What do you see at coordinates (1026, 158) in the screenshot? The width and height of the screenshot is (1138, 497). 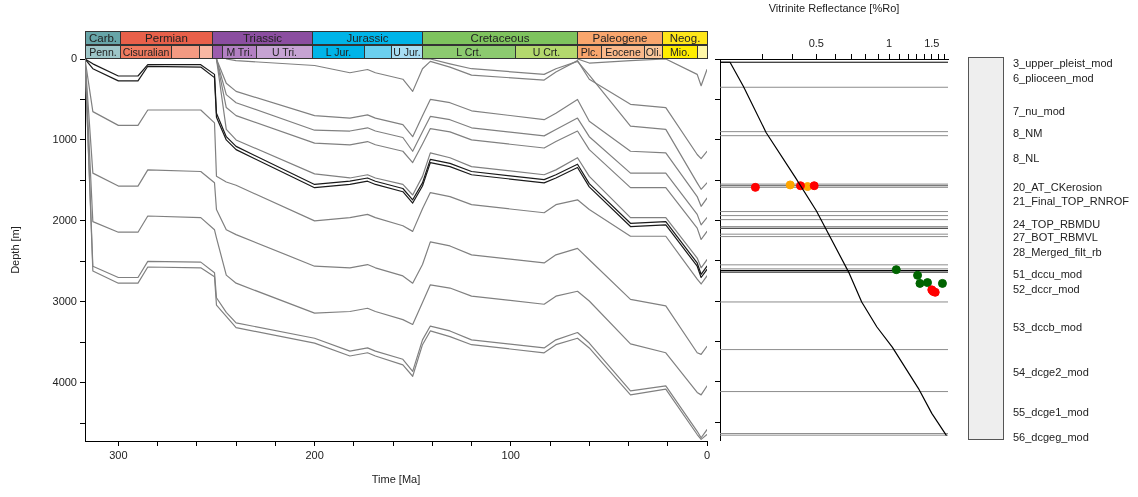 I see `text: 8_NL` at bounding box center [1026, 158].